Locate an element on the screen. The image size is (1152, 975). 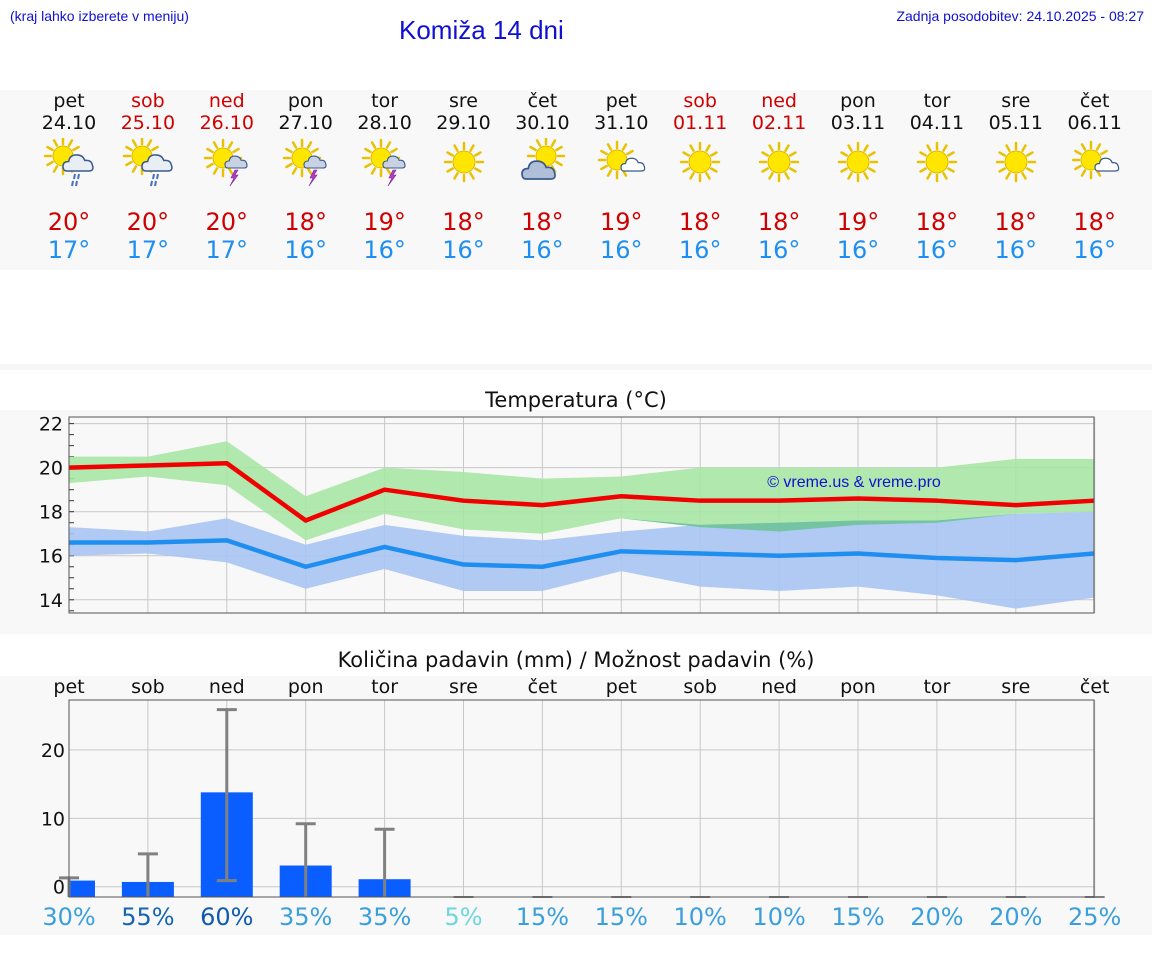
min-temperature: 17° is located at coordinates (227, 250).